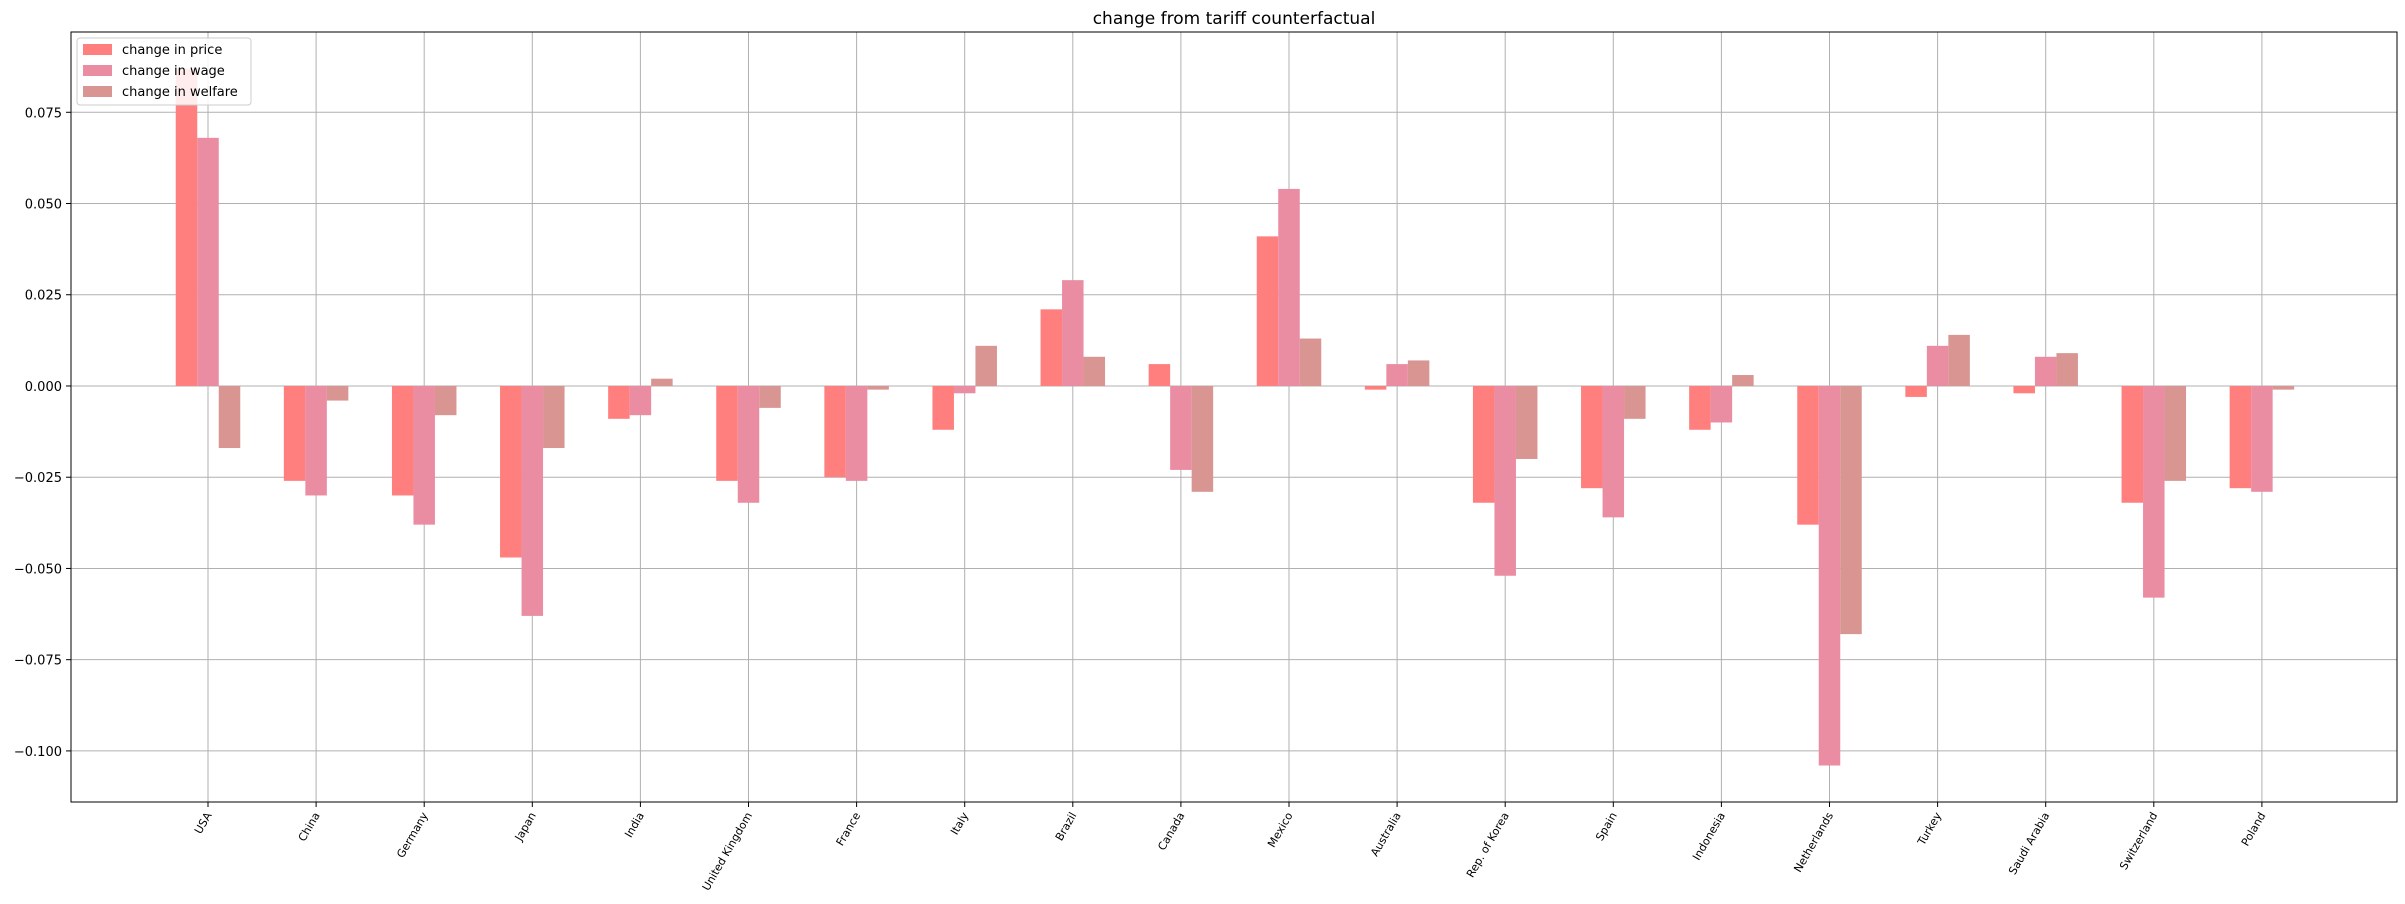 The image size is (2405, 904). Describe the element at coordinates (1709, 836) in the screenshot. I see `x-tick-label: Indonesia` at that location.